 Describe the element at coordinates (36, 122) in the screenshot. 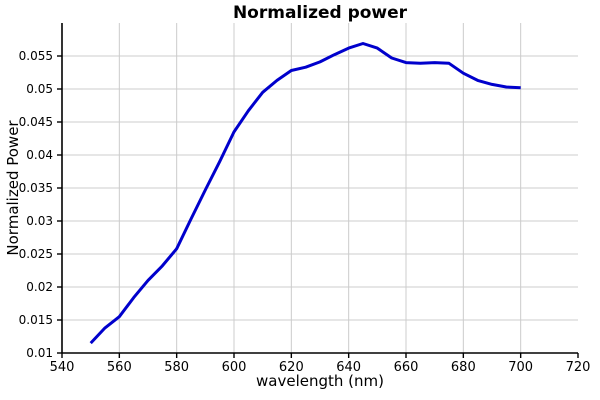

I see `y-tick-label: 0.045` at that location.